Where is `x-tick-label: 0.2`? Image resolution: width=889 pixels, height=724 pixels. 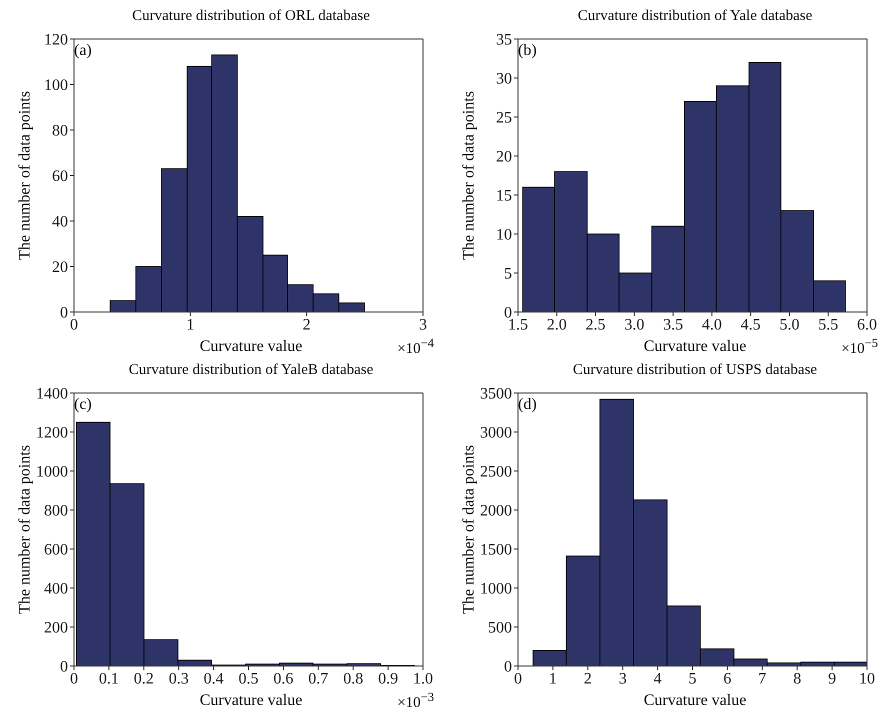 x-tick-label: 0.2 is located at coordinates (144, 679).